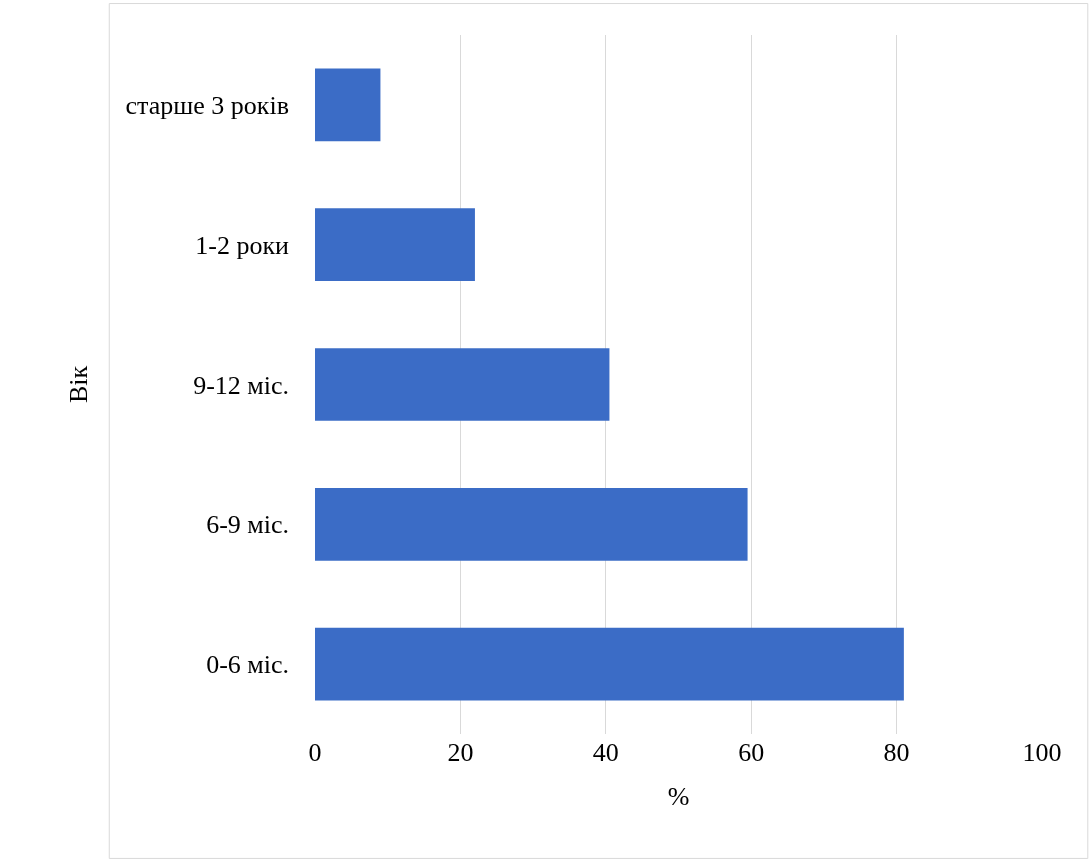 The height and width of the screenshot is (864, 1089). What do you see at coordinates (1042, 752) in the screenshot?
I see `x-tick-label: 100` at bounding box center [1042, 752].